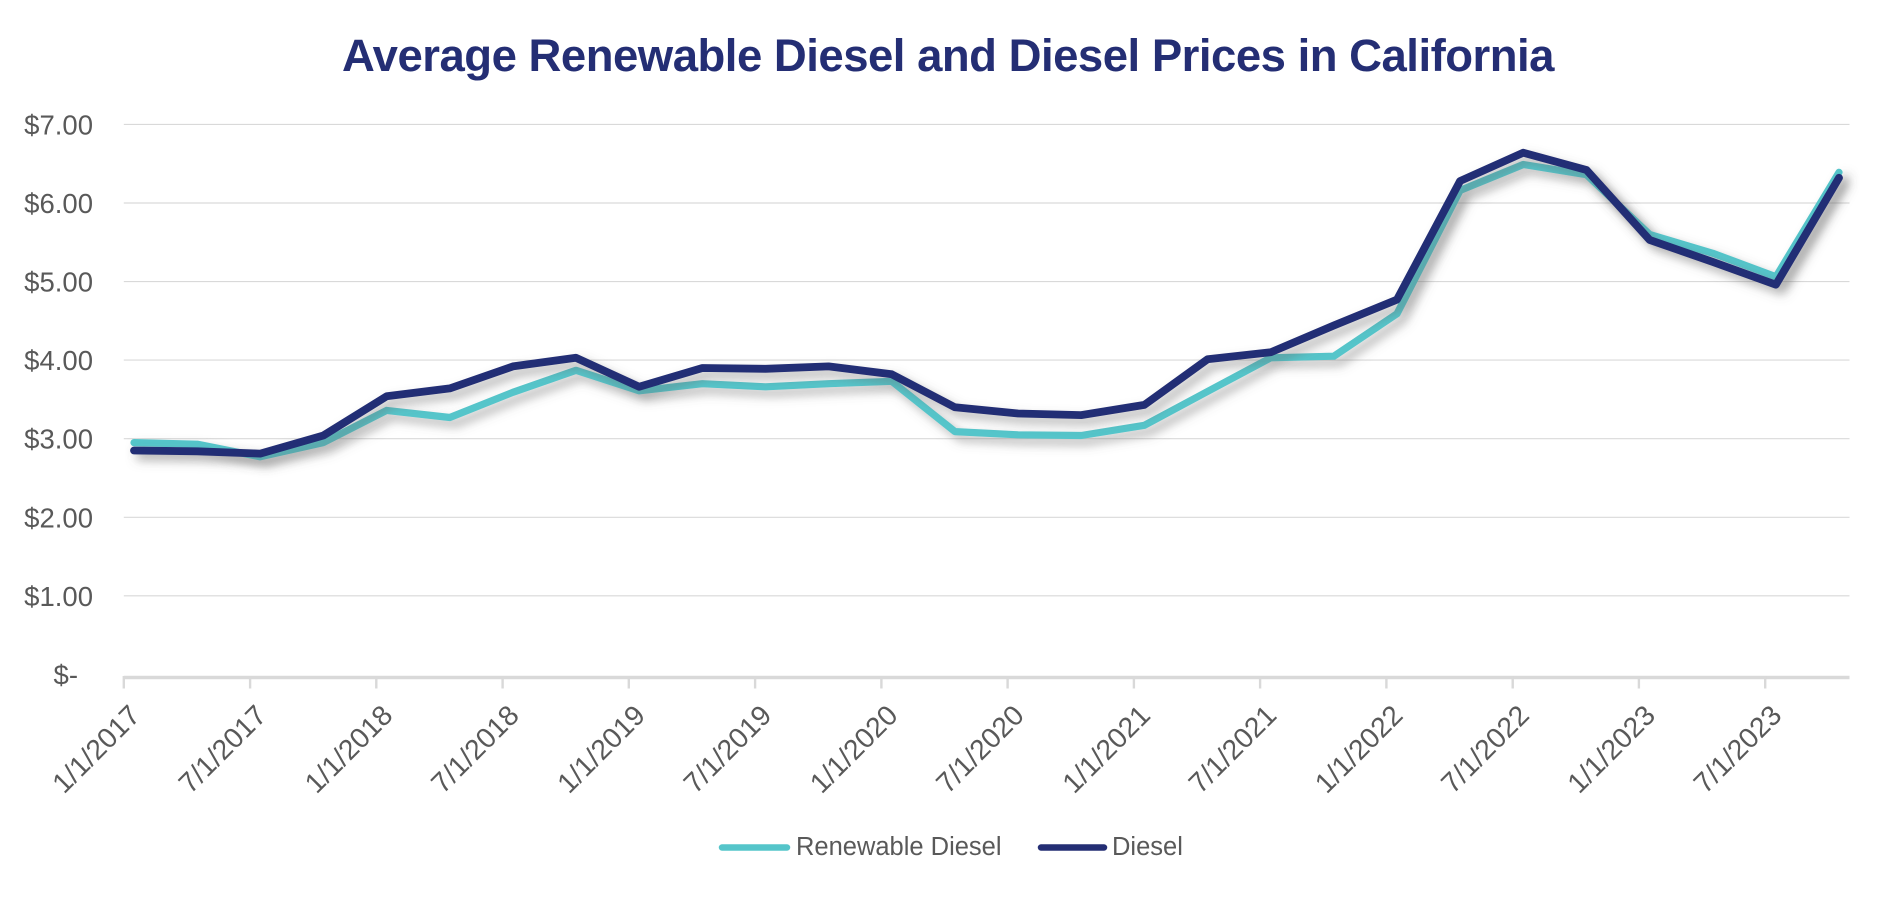 Image resolution: width=1895 pixels, height=897 pixels. Describe the element at coordinates (58, 439) in the screenshot. I see `svg-text: $3.00` at that location.